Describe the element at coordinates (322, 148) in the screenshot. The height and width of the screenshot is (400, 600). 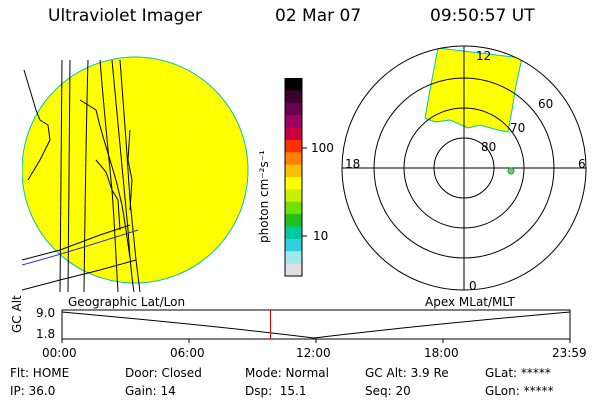
I see `colorbar-tick-100: 100` at that location.